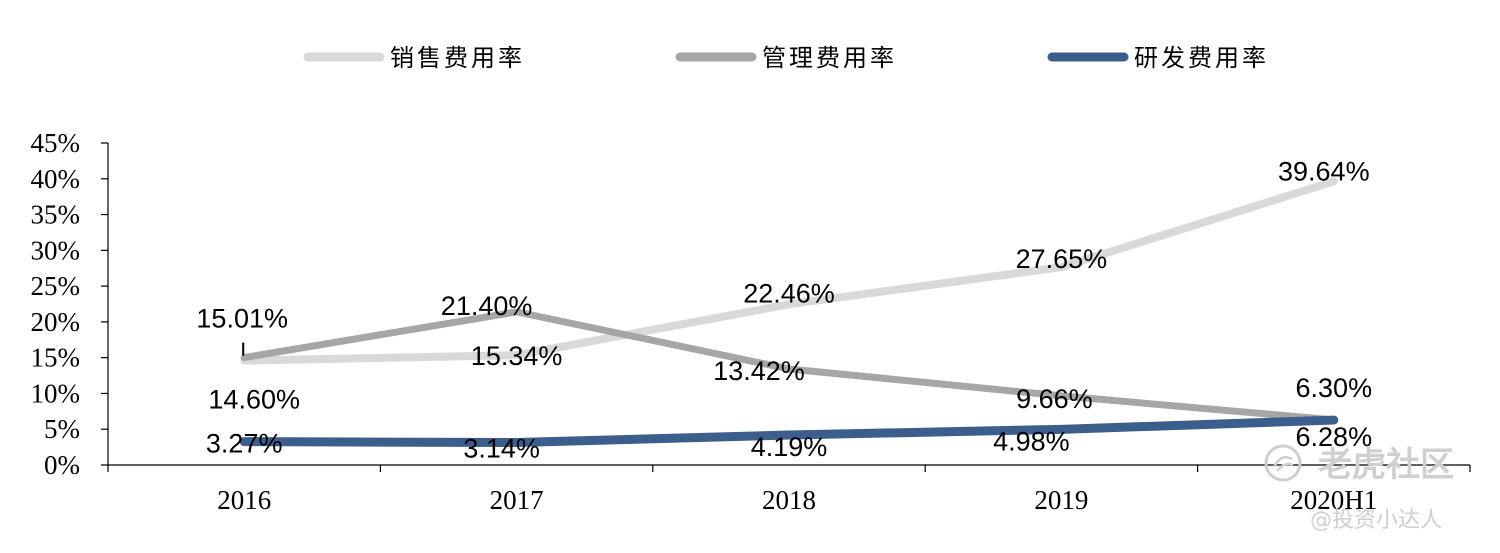  Describe the element at coordinates (1062, 259) in the screenshot. I see `sales-ratio-label: 27.65%` at that location.